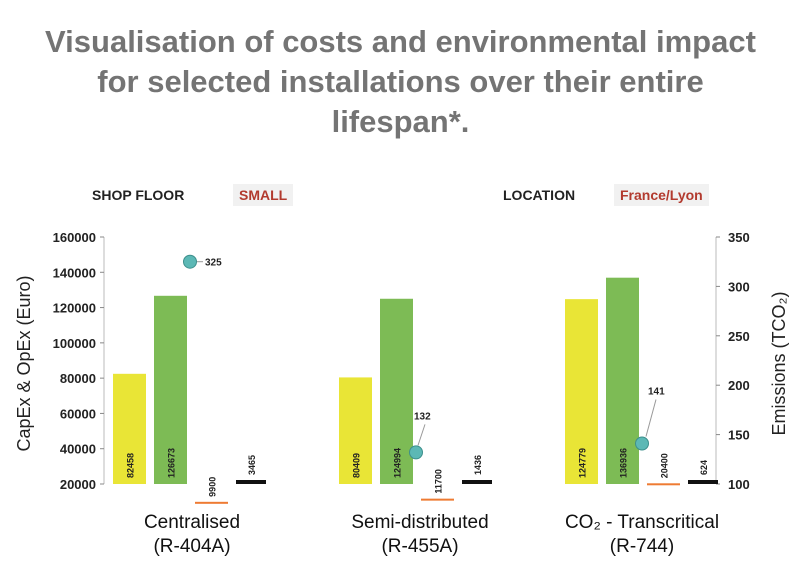 The width and height of the screenshot is (801, 577). Describe the element at coordinates (478, 465) in the screenshot. I see `bar-value-label: 1436` at that location.